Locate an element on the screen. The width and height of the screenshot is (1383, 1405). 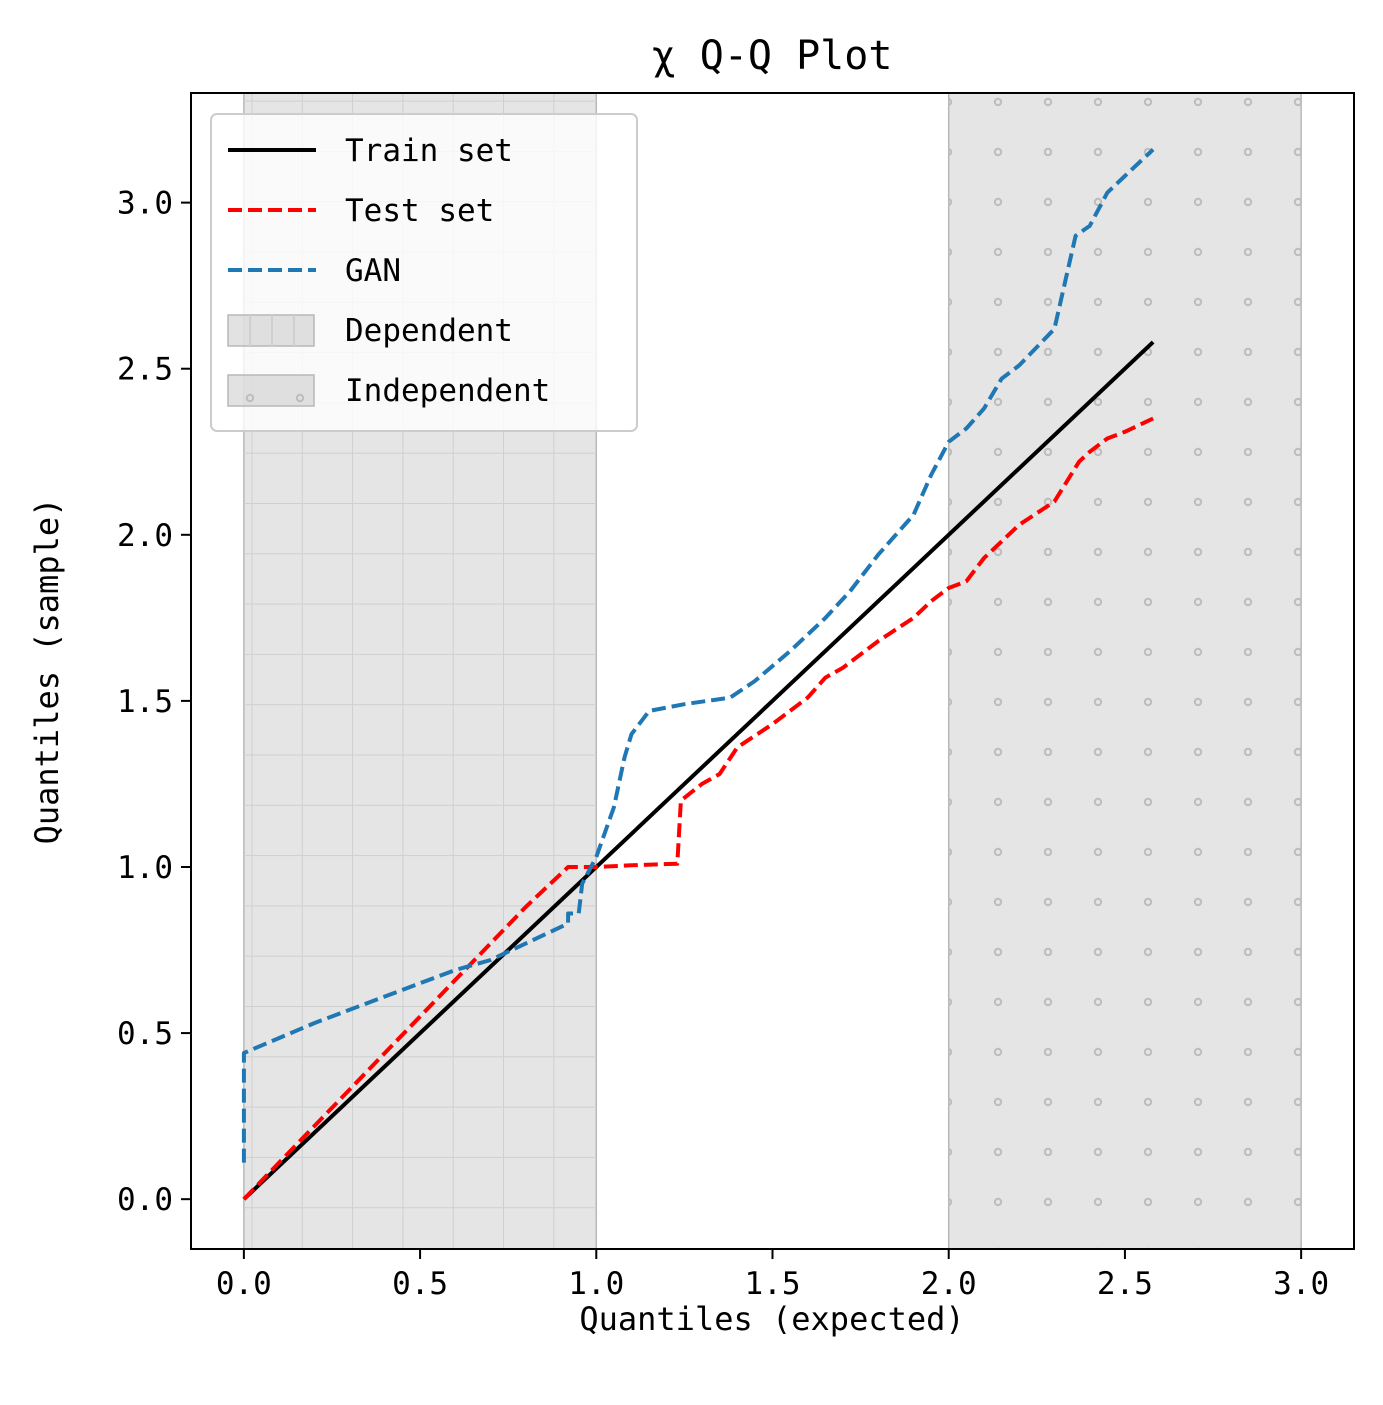
legend-label: Dependent is located at coordinates (429, 331).